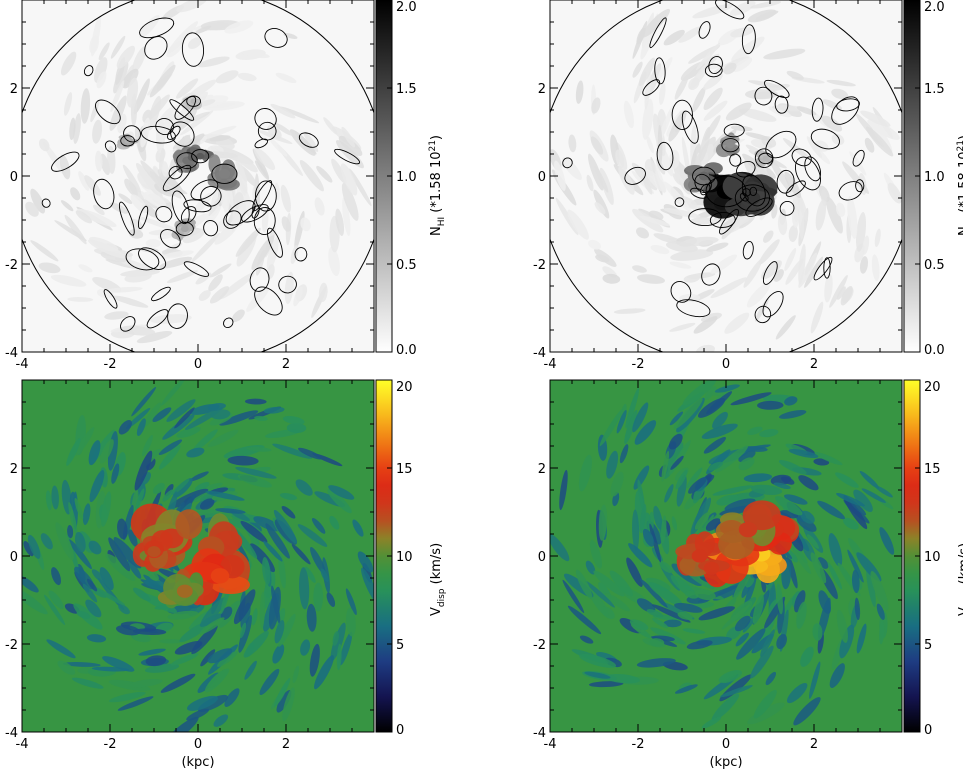 This screenshot has height=771, width=963. Describe the element at coordinates (400, 645) in the screenshot. I see `colorbar-tick-label: 5` at that location.